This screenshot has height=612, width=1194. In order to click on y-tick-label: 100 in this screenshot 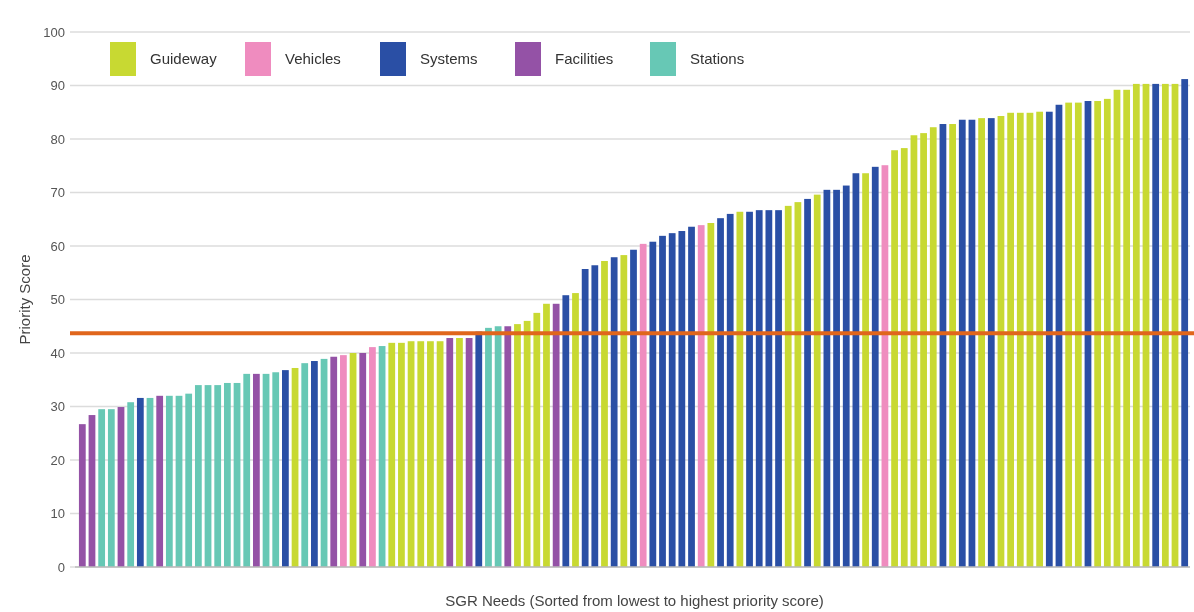, I will do `click(54, 32)`.